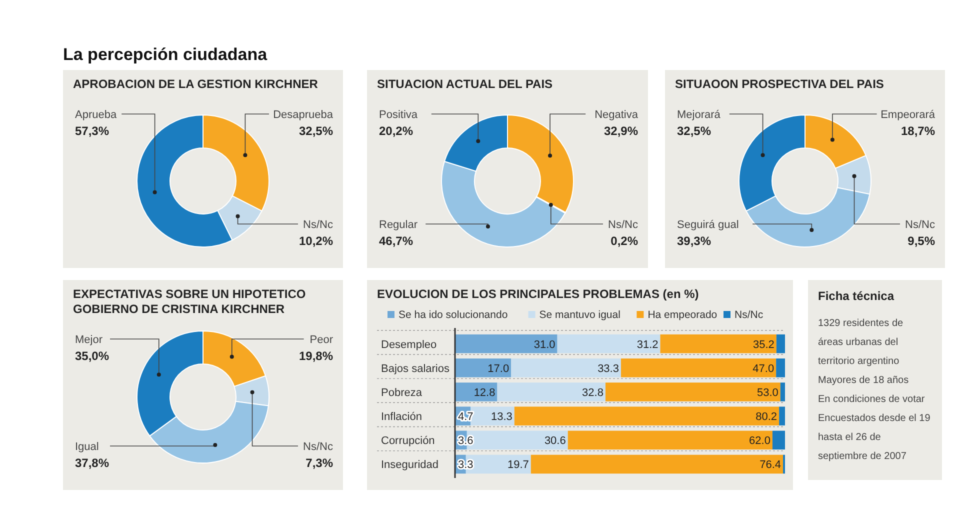  What do you see at coordinates (647, 344) in the screenshot?
I see `data-label: 31.2` at bounding box center [647, 344].